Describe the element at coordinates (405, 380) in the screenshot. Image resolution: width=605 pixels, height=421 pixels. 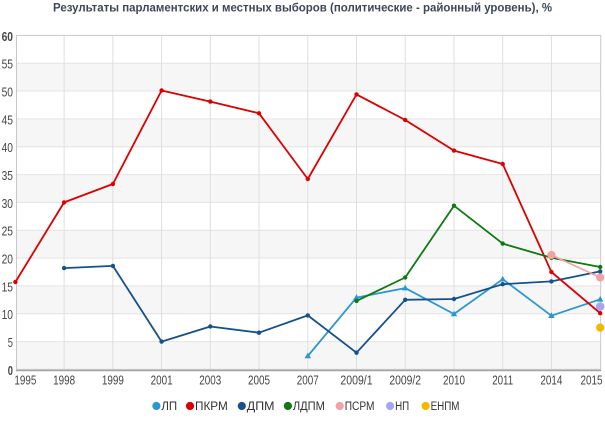
I see `svg-text: 2009/2` at that location.